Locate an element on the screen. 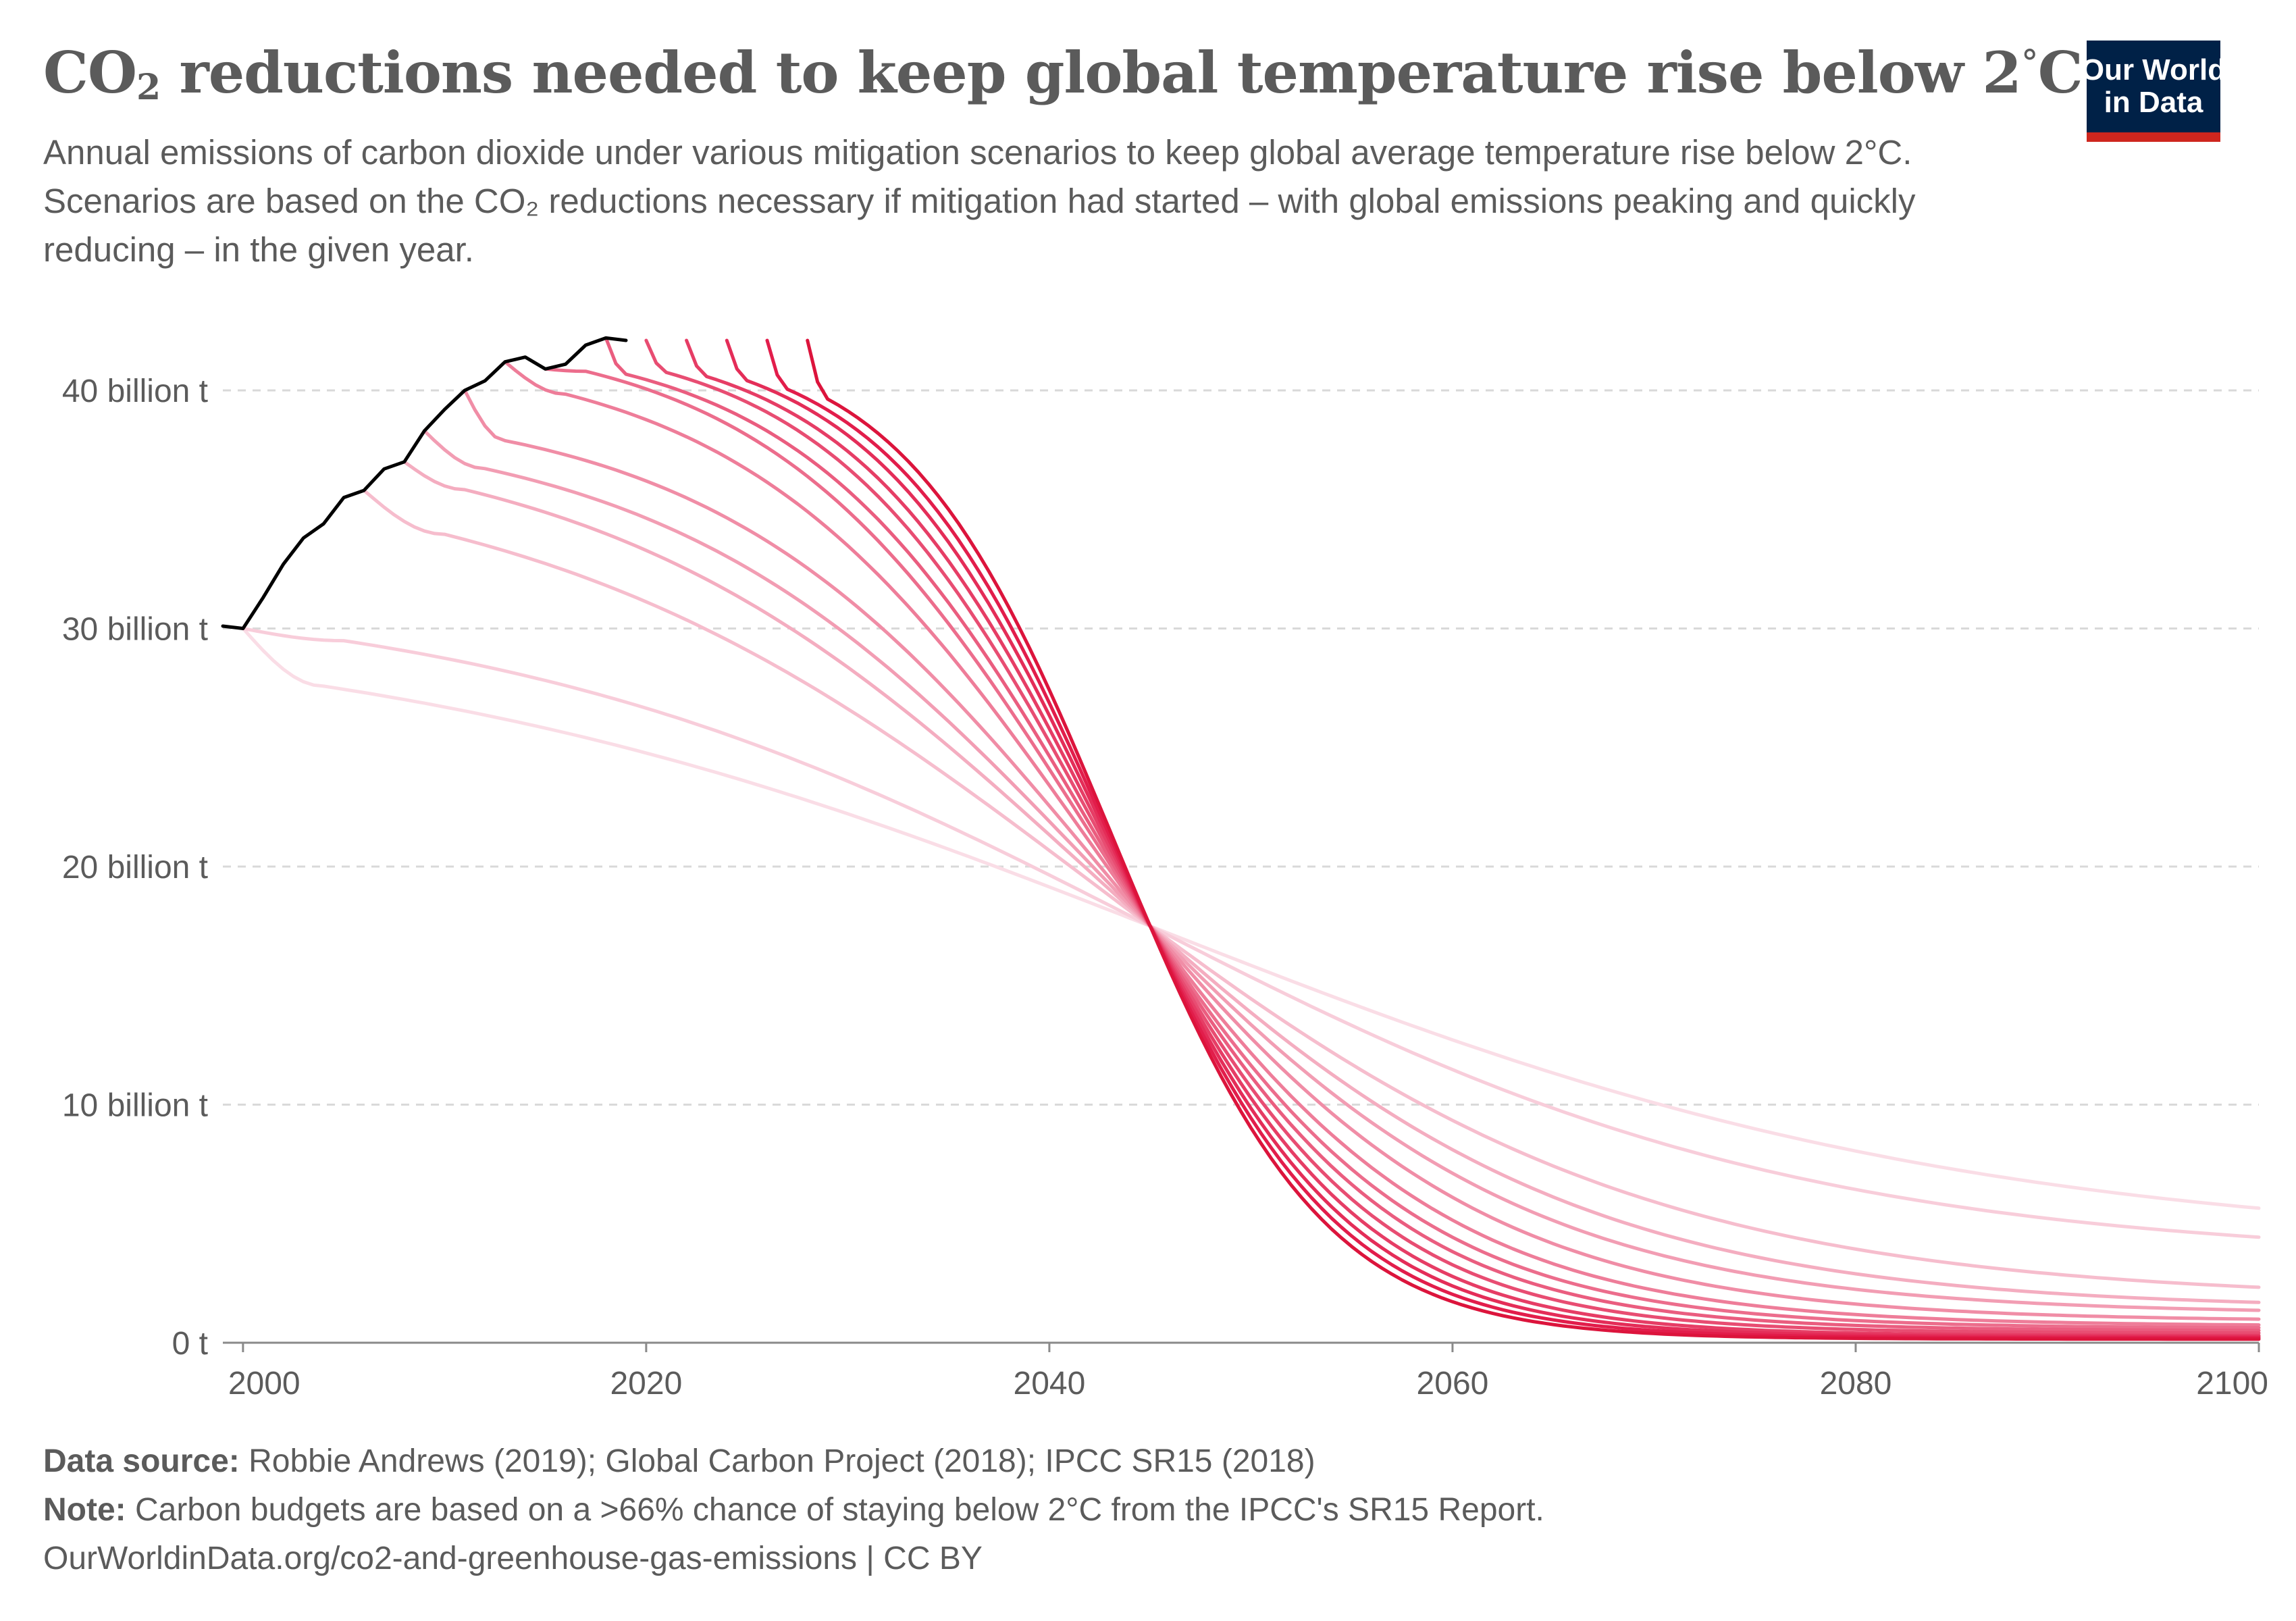 This screenshot has width=2296, height=1621. historical-line is located at coordinates (424, 483).